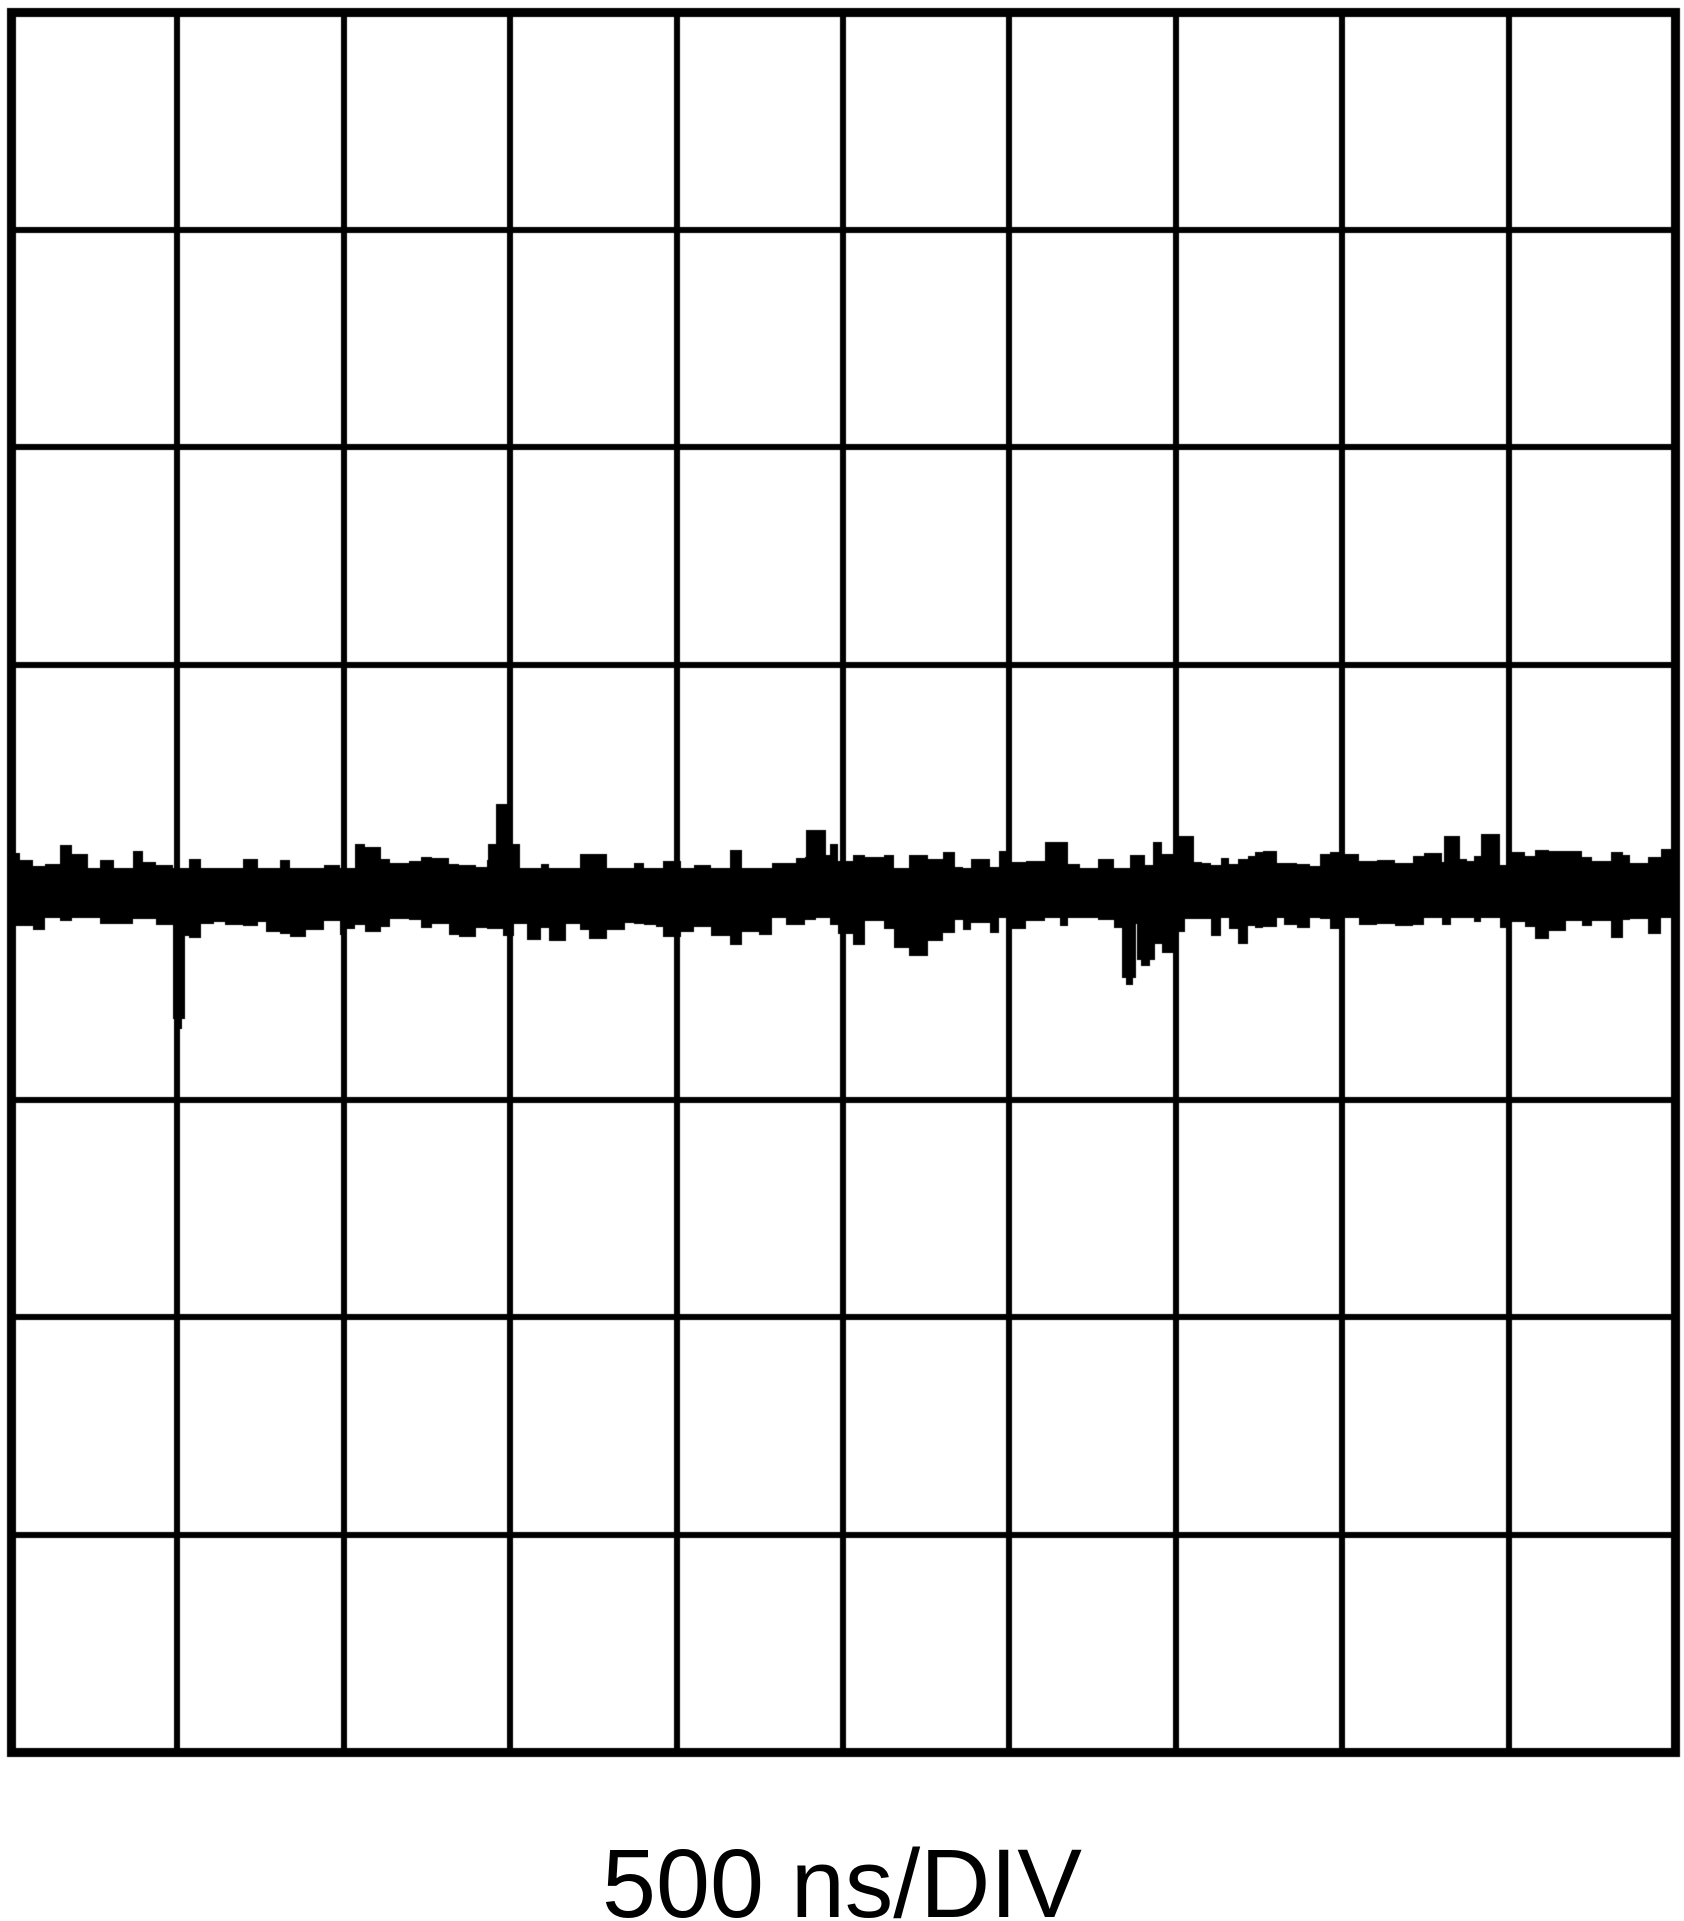  What do you see at coordinates (842, 1875) in the screenshot?
I see `timebase-label: 500 ns/DIV` at bounding box center [842, 1875].